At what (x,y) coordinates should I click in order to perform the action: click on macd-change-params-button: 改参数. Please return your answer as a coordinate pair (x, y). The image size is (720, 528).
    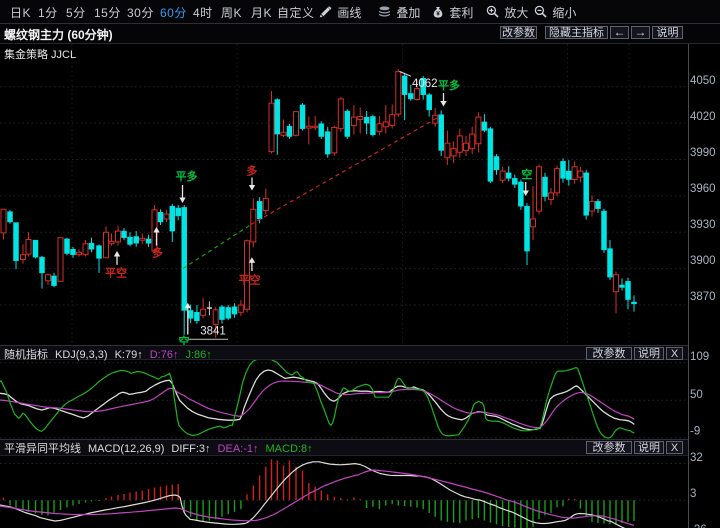
    Looking at the image, I should click on (609, 447).